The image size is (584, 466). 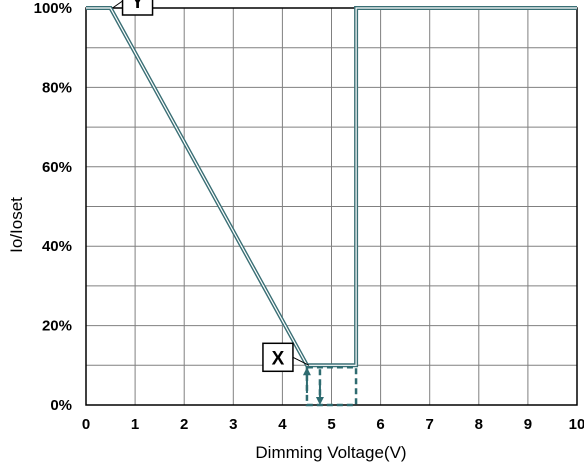 I want to click on callout-label: X, so click(x=278, y=358).